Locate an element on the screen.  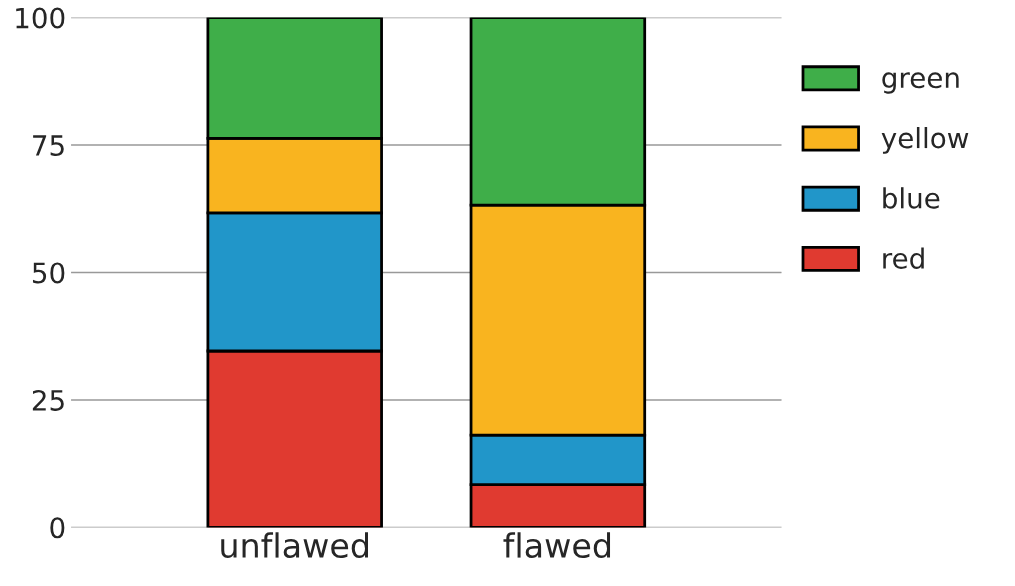
y-tick-label: 100 is located at coordinates (40, 18).